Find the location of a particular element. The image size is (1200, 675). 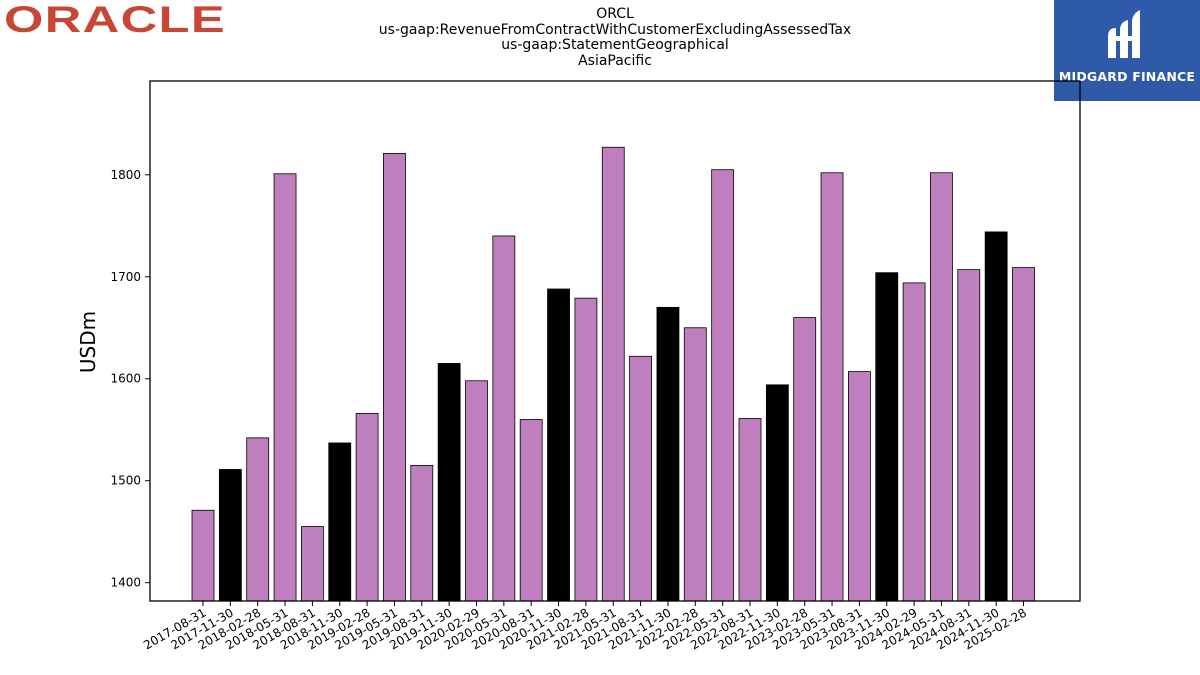

chart-title-line: ORCL is located at coordinates (615, 14).